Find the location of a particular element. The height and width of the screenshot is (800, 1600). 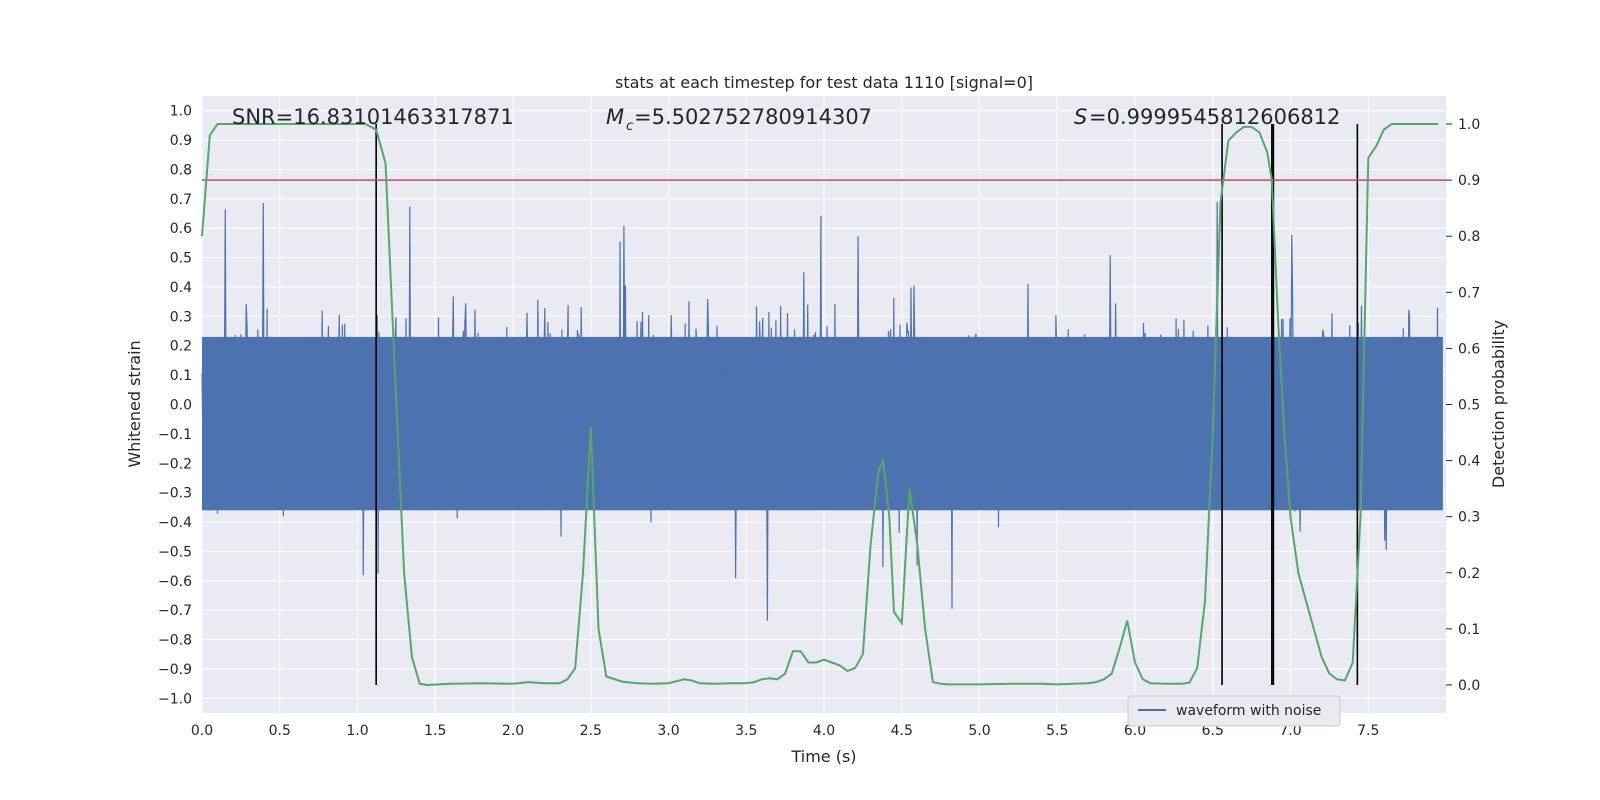

y-tick-label: −0.4 is located at coordinates (175, 523).